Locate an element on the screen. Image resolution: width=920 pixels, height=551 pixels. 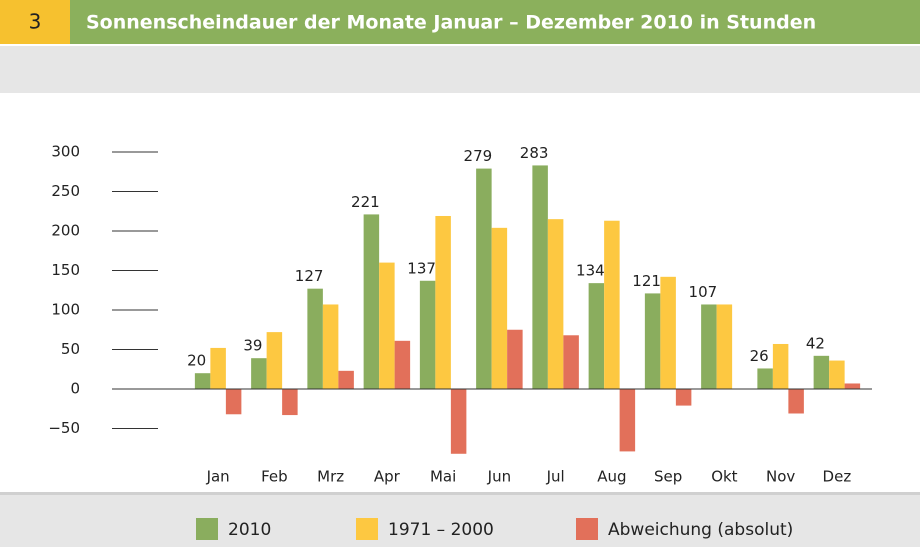
data-label: 279 is located at coordinates (478, 156).